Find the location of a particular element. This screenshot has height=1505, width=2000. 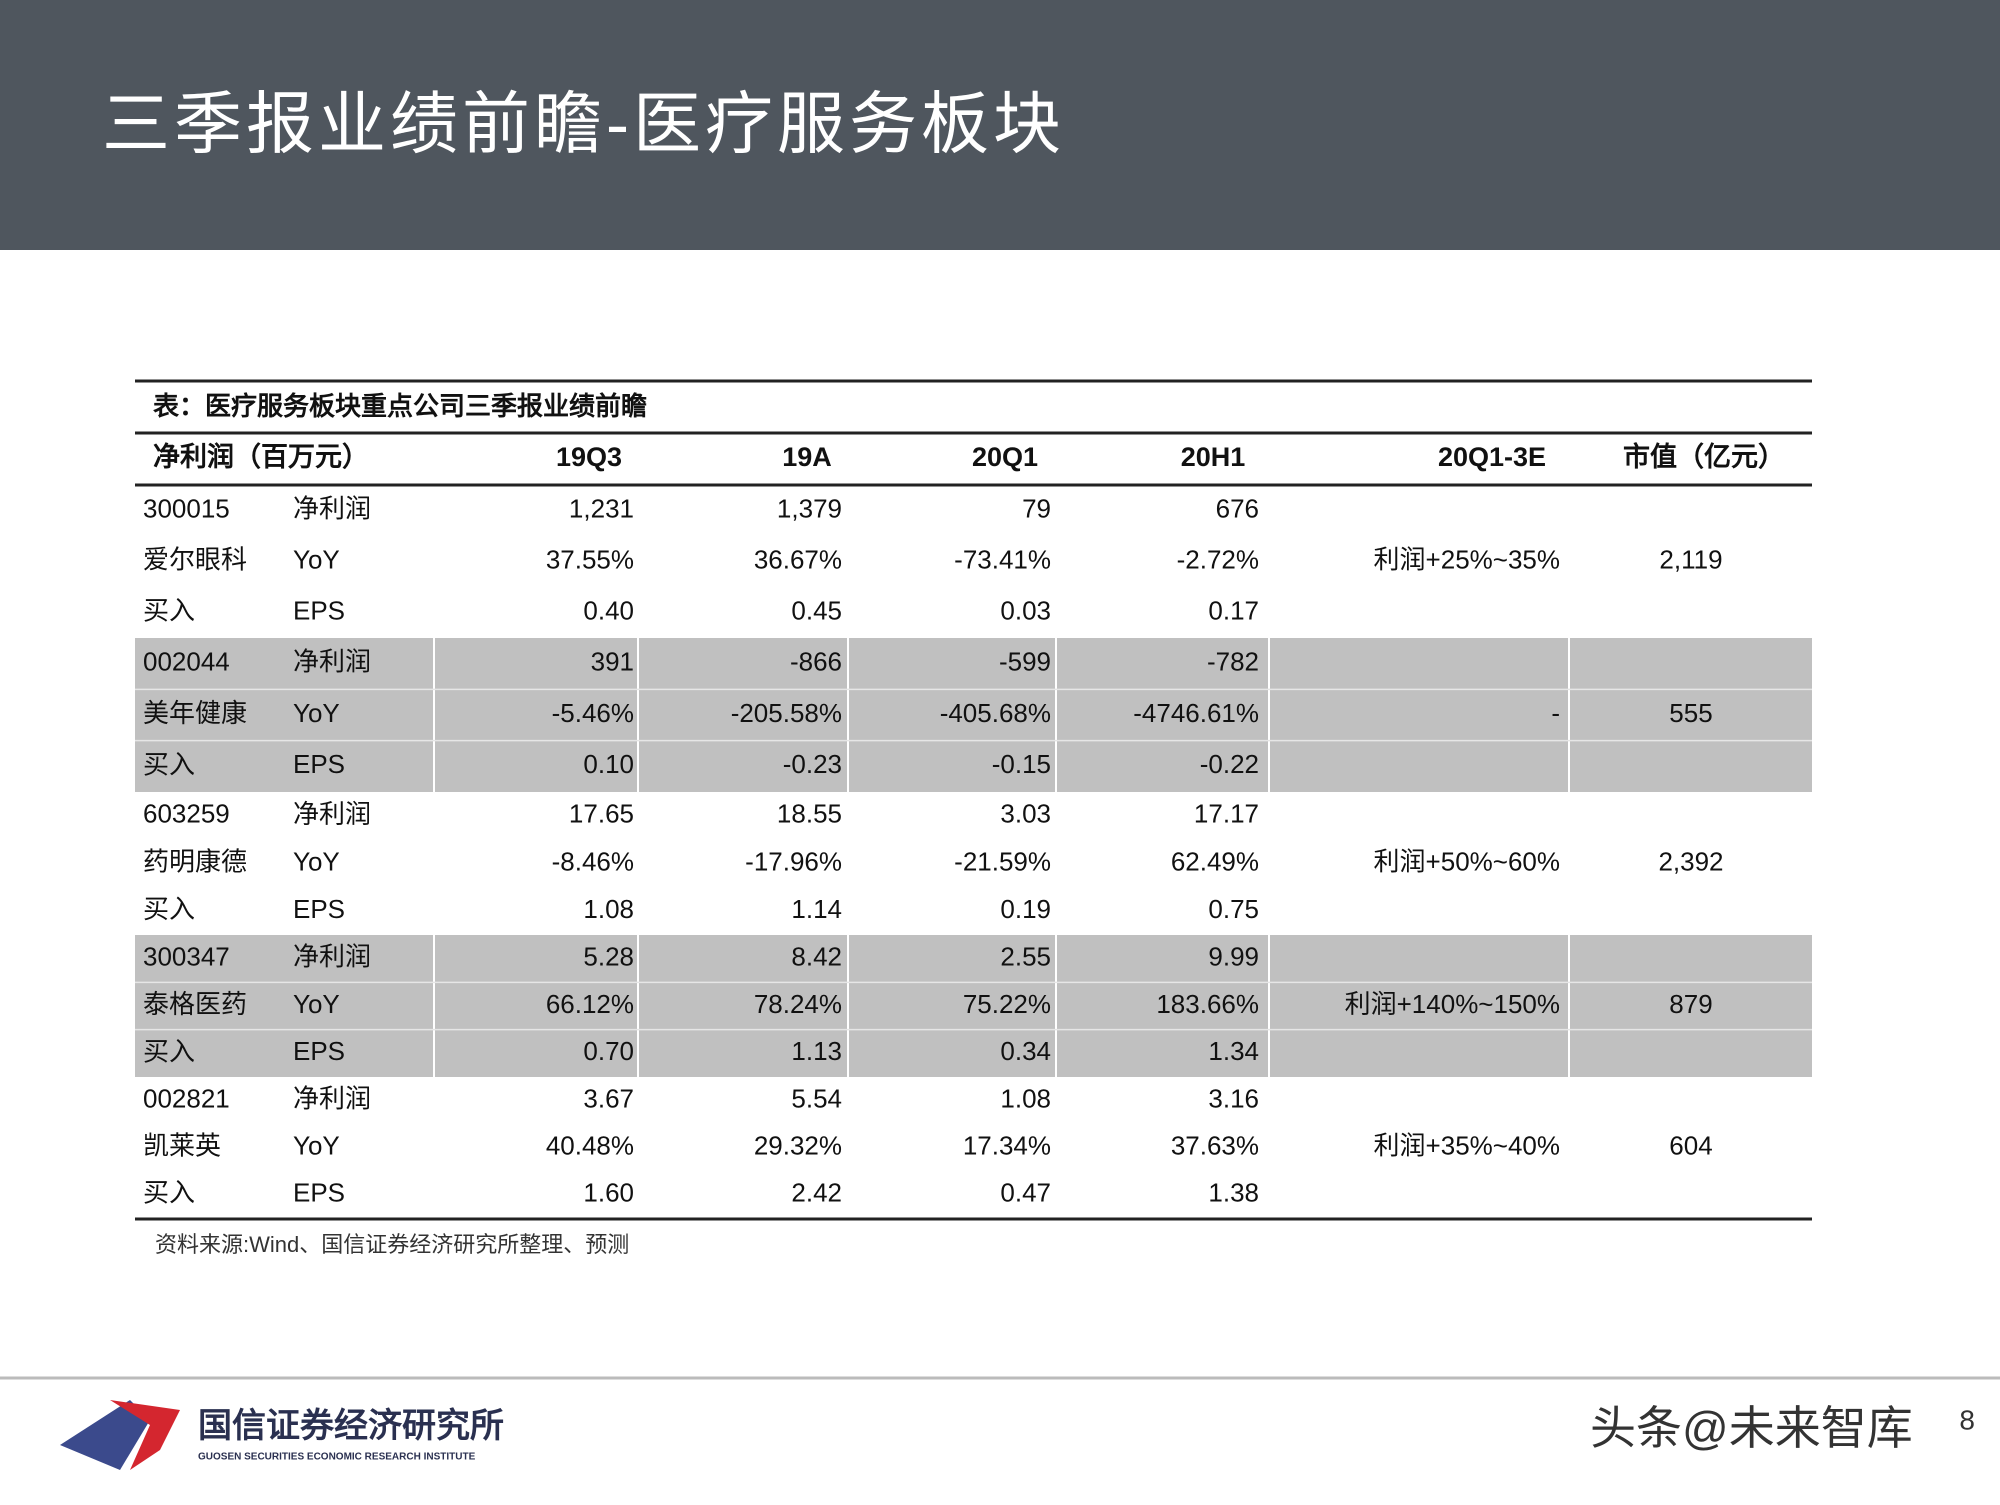

cell-value: 0.45 is located at coordinates (816, 610).